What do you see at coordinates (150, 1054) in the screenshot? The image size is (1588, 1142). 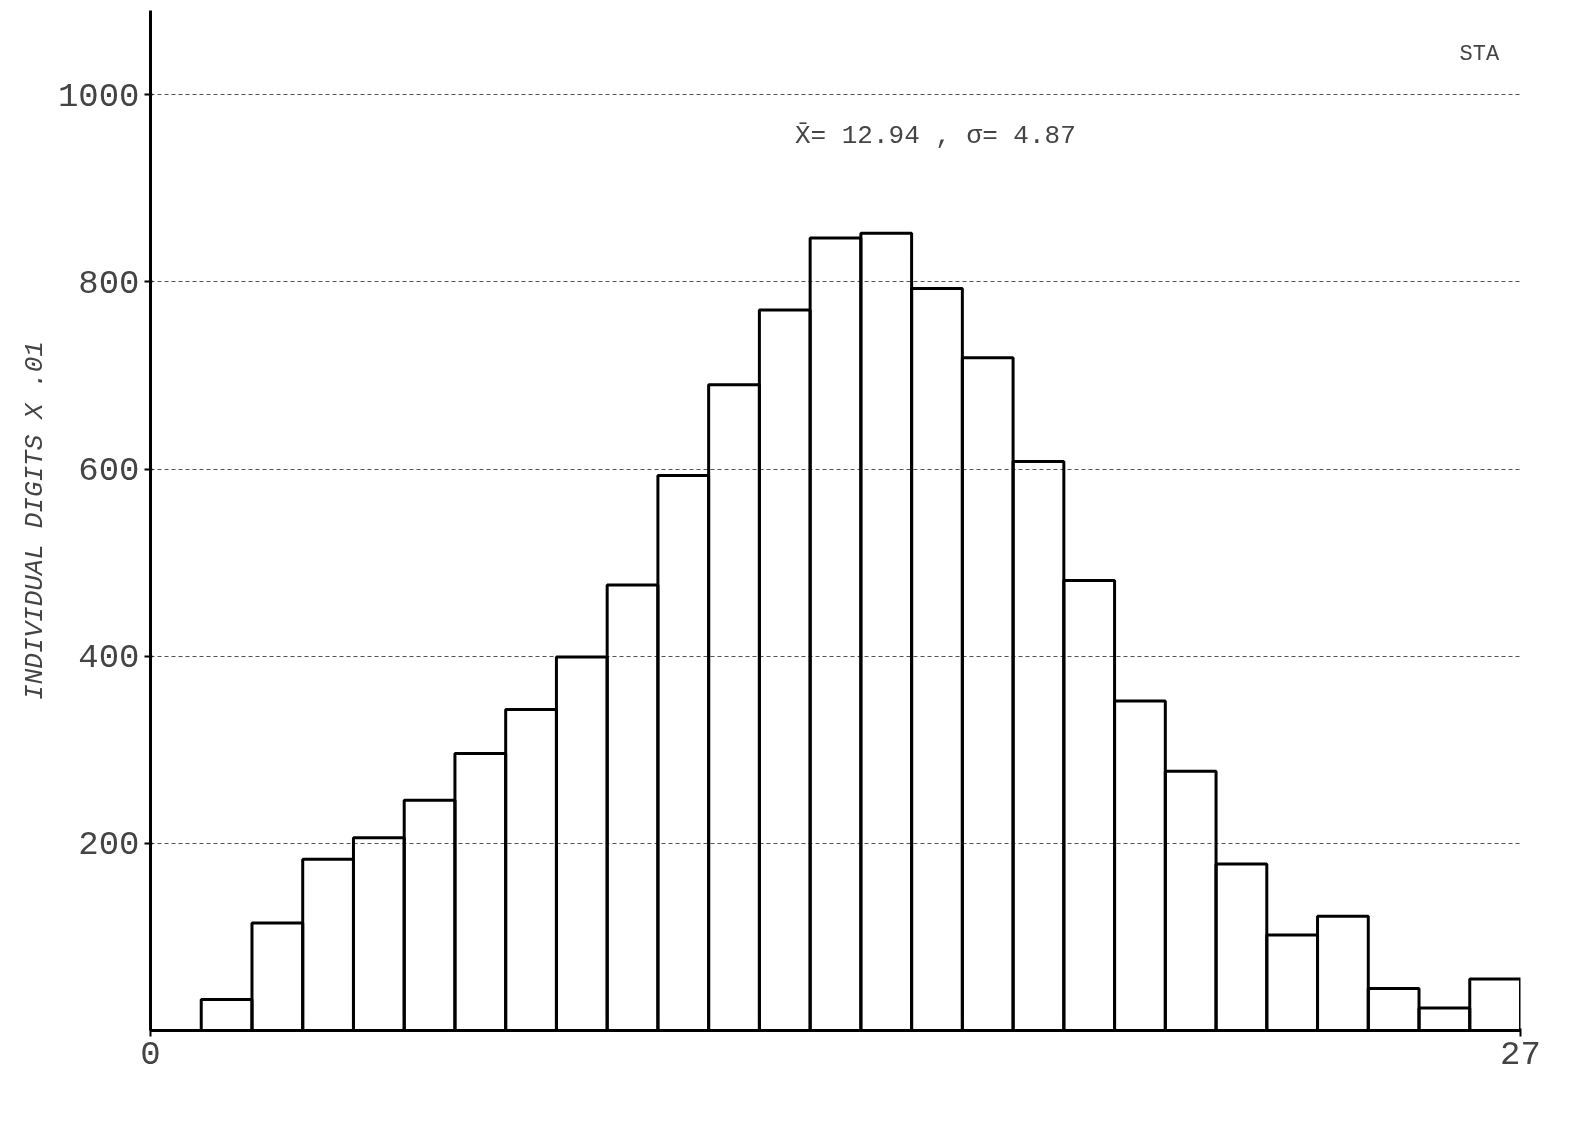 I see `x-tick-label: 0` at bounding box center [150, 1054].